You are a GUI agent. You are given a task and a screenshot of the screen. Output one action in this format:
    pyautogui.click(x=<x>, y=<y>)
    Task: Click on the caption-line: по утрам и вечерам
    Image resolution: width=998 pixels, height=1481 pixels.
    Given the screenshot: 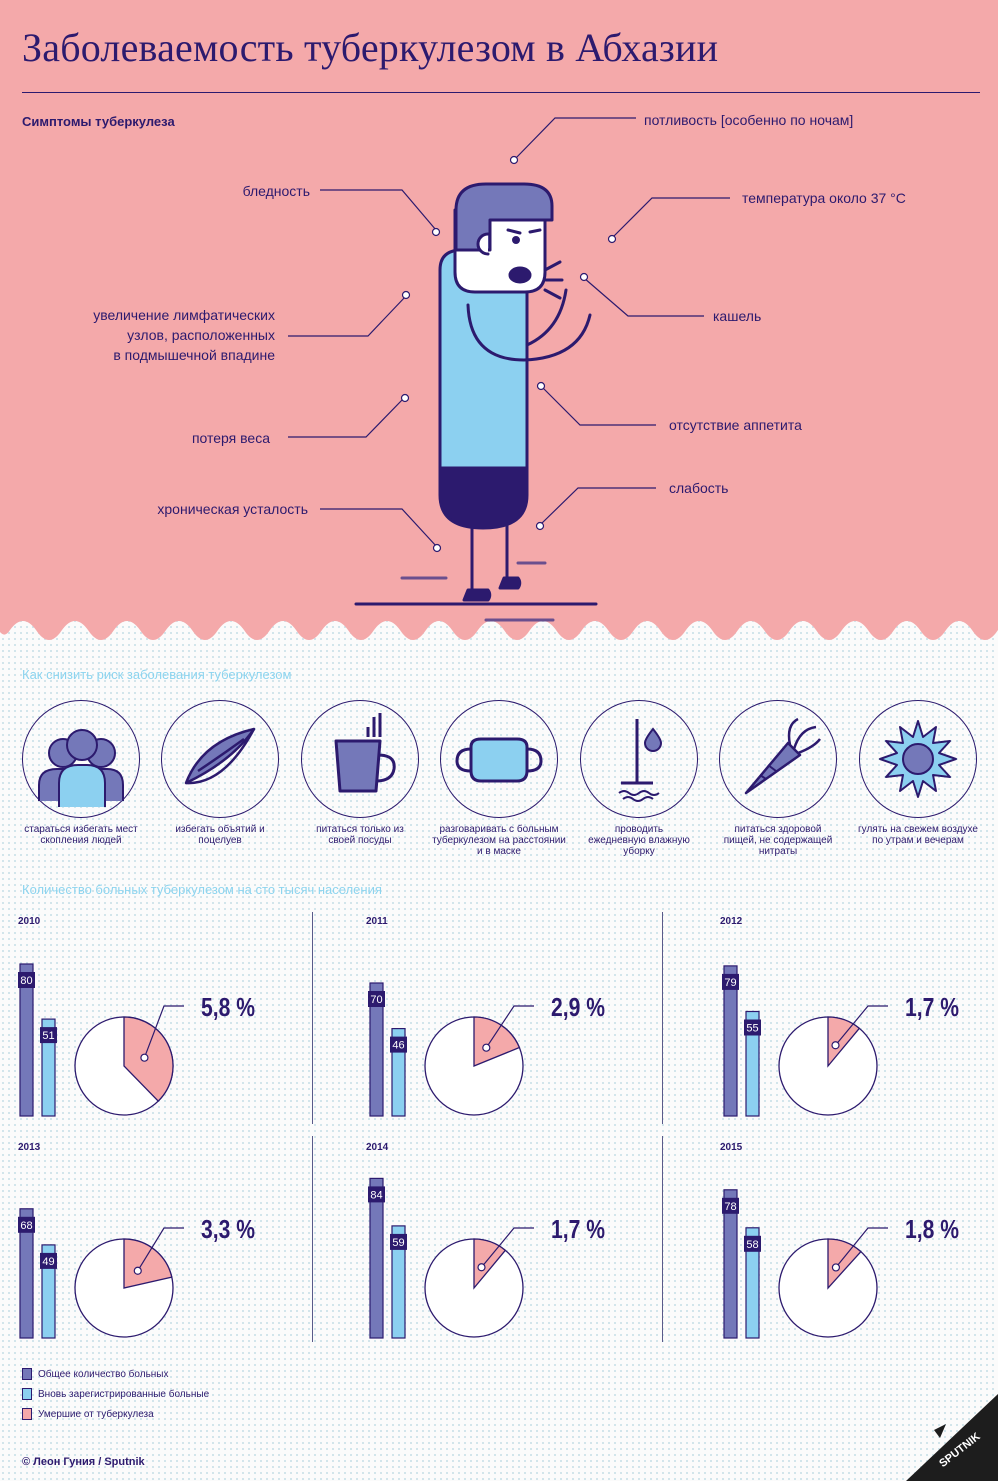 What is the action you would take?
    pyautogui.click(x=918, y=840)
    